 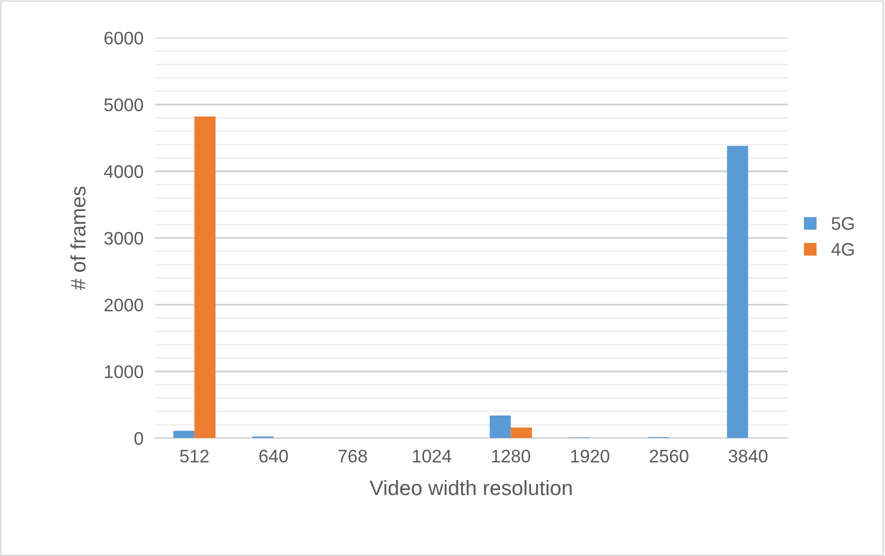 I want to click on y-tick-label: 0, so click(x=139, y=438).